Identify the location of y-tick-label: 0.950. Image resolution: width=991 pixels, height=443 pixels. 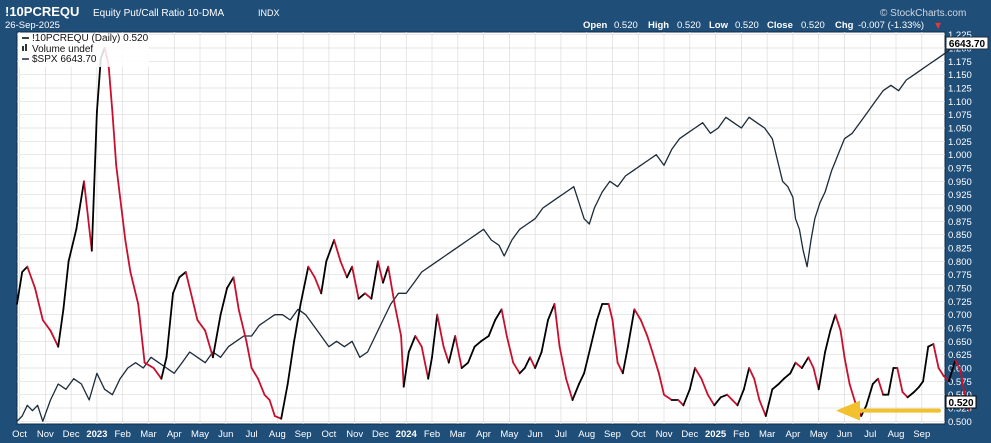
(960, 182).